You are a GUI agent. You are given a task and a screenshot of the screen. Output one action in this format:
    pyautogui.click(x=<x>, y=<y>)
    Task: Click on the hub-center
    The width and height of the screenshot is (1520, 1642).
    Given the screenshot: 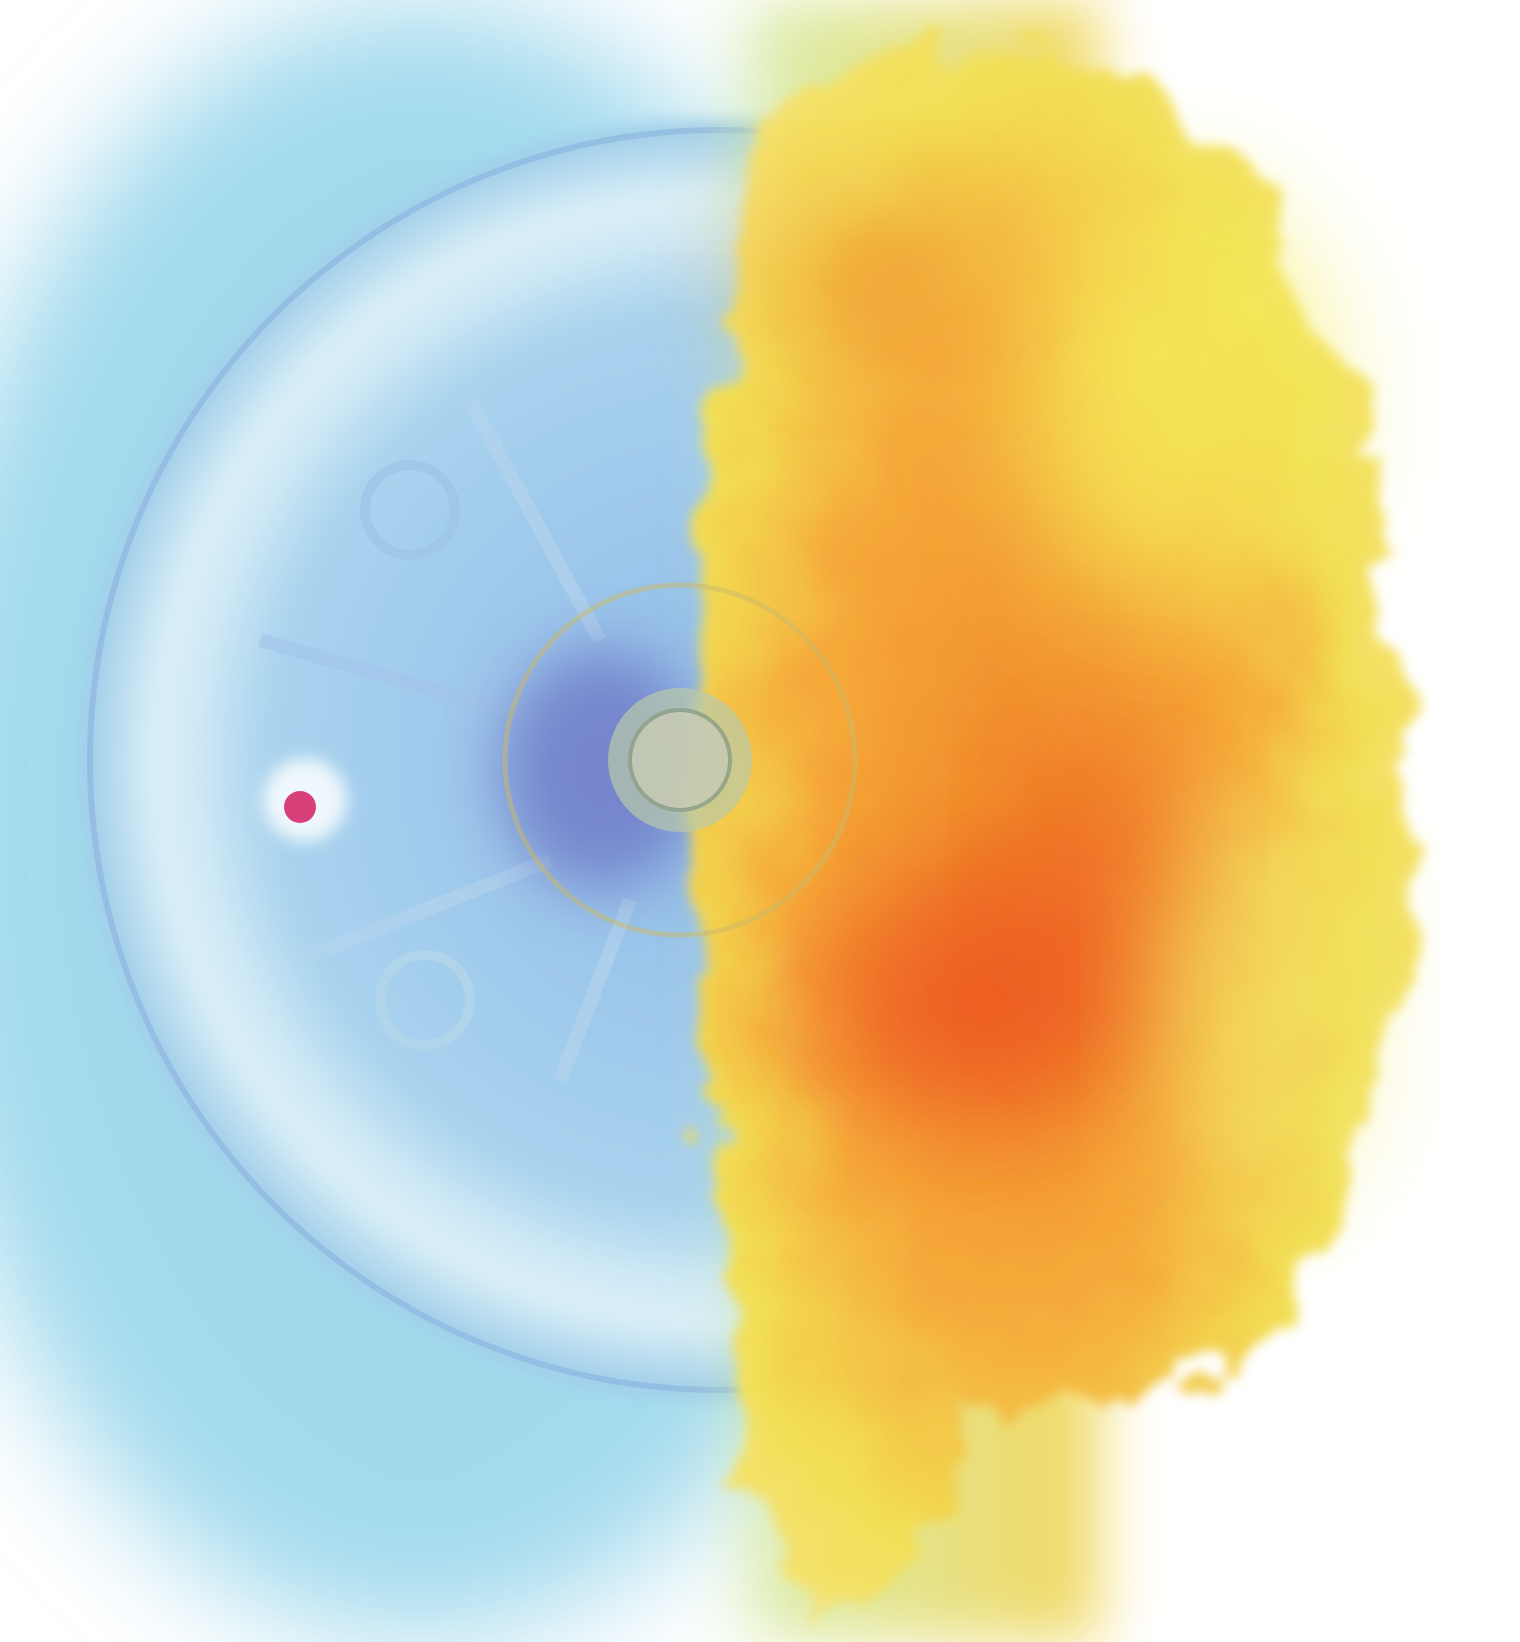 What is the action you would take?
    pyautogui.click(x=680, y=760)
    